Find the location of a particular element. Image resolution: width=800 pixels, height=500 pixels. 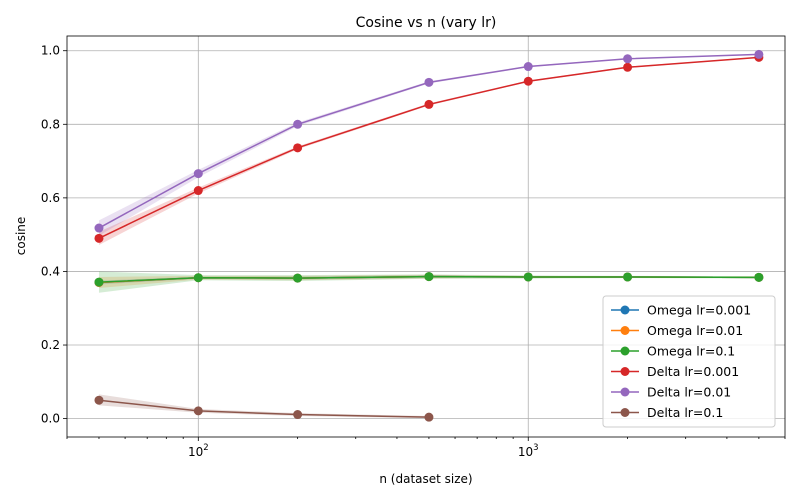

chart-title: Cosine vs n (vary lr) is located at coordinates (426, 23).